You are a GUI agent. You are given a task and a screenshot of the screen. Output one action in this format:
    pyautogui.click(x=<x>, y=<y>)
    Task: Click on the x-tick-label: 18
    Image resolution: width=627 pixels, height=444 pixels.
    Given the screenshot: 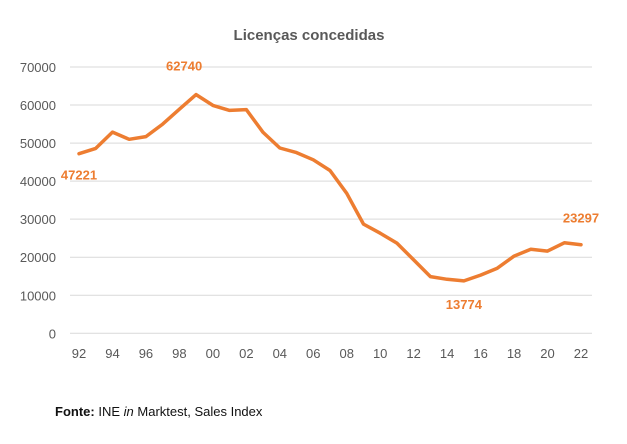 What is the action you would take?
    pyautogui.click(x=514, y=353)
    